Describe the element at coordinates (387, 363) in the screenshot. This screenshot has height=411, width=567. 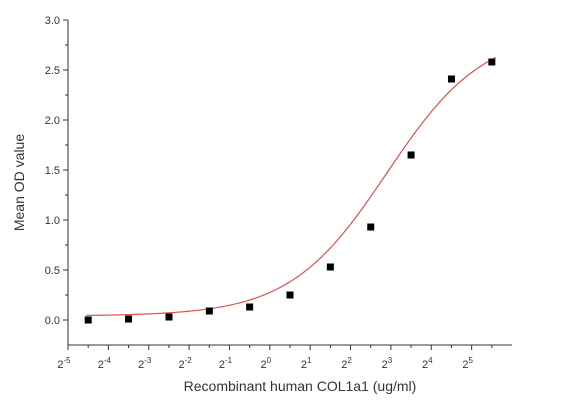
I see `x-tick-label: 23` at that location.